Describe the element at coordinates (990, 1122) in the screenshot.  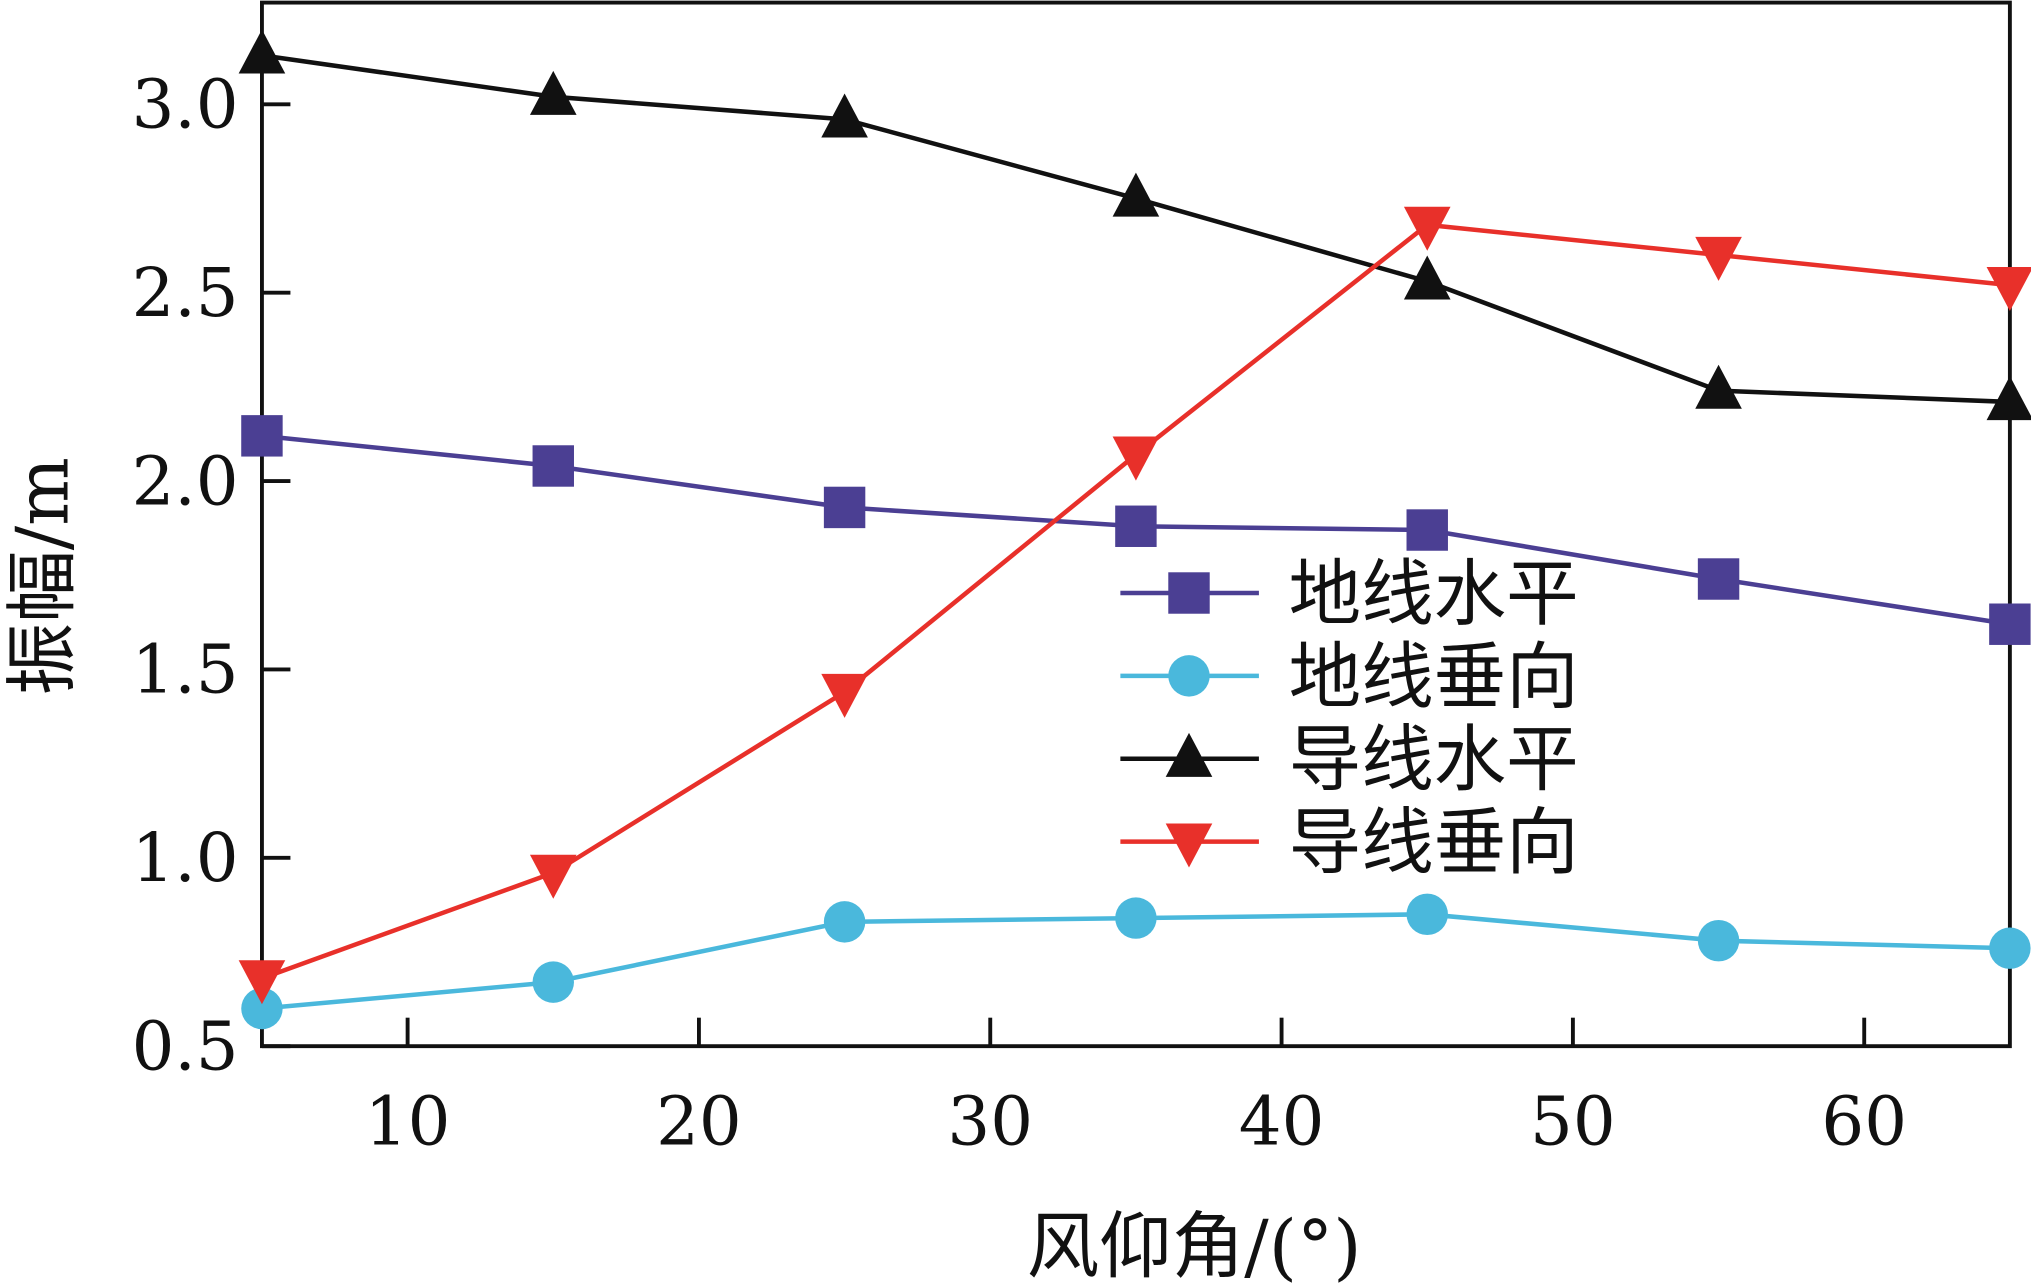
I see `x-tick-label: 30` at that location.